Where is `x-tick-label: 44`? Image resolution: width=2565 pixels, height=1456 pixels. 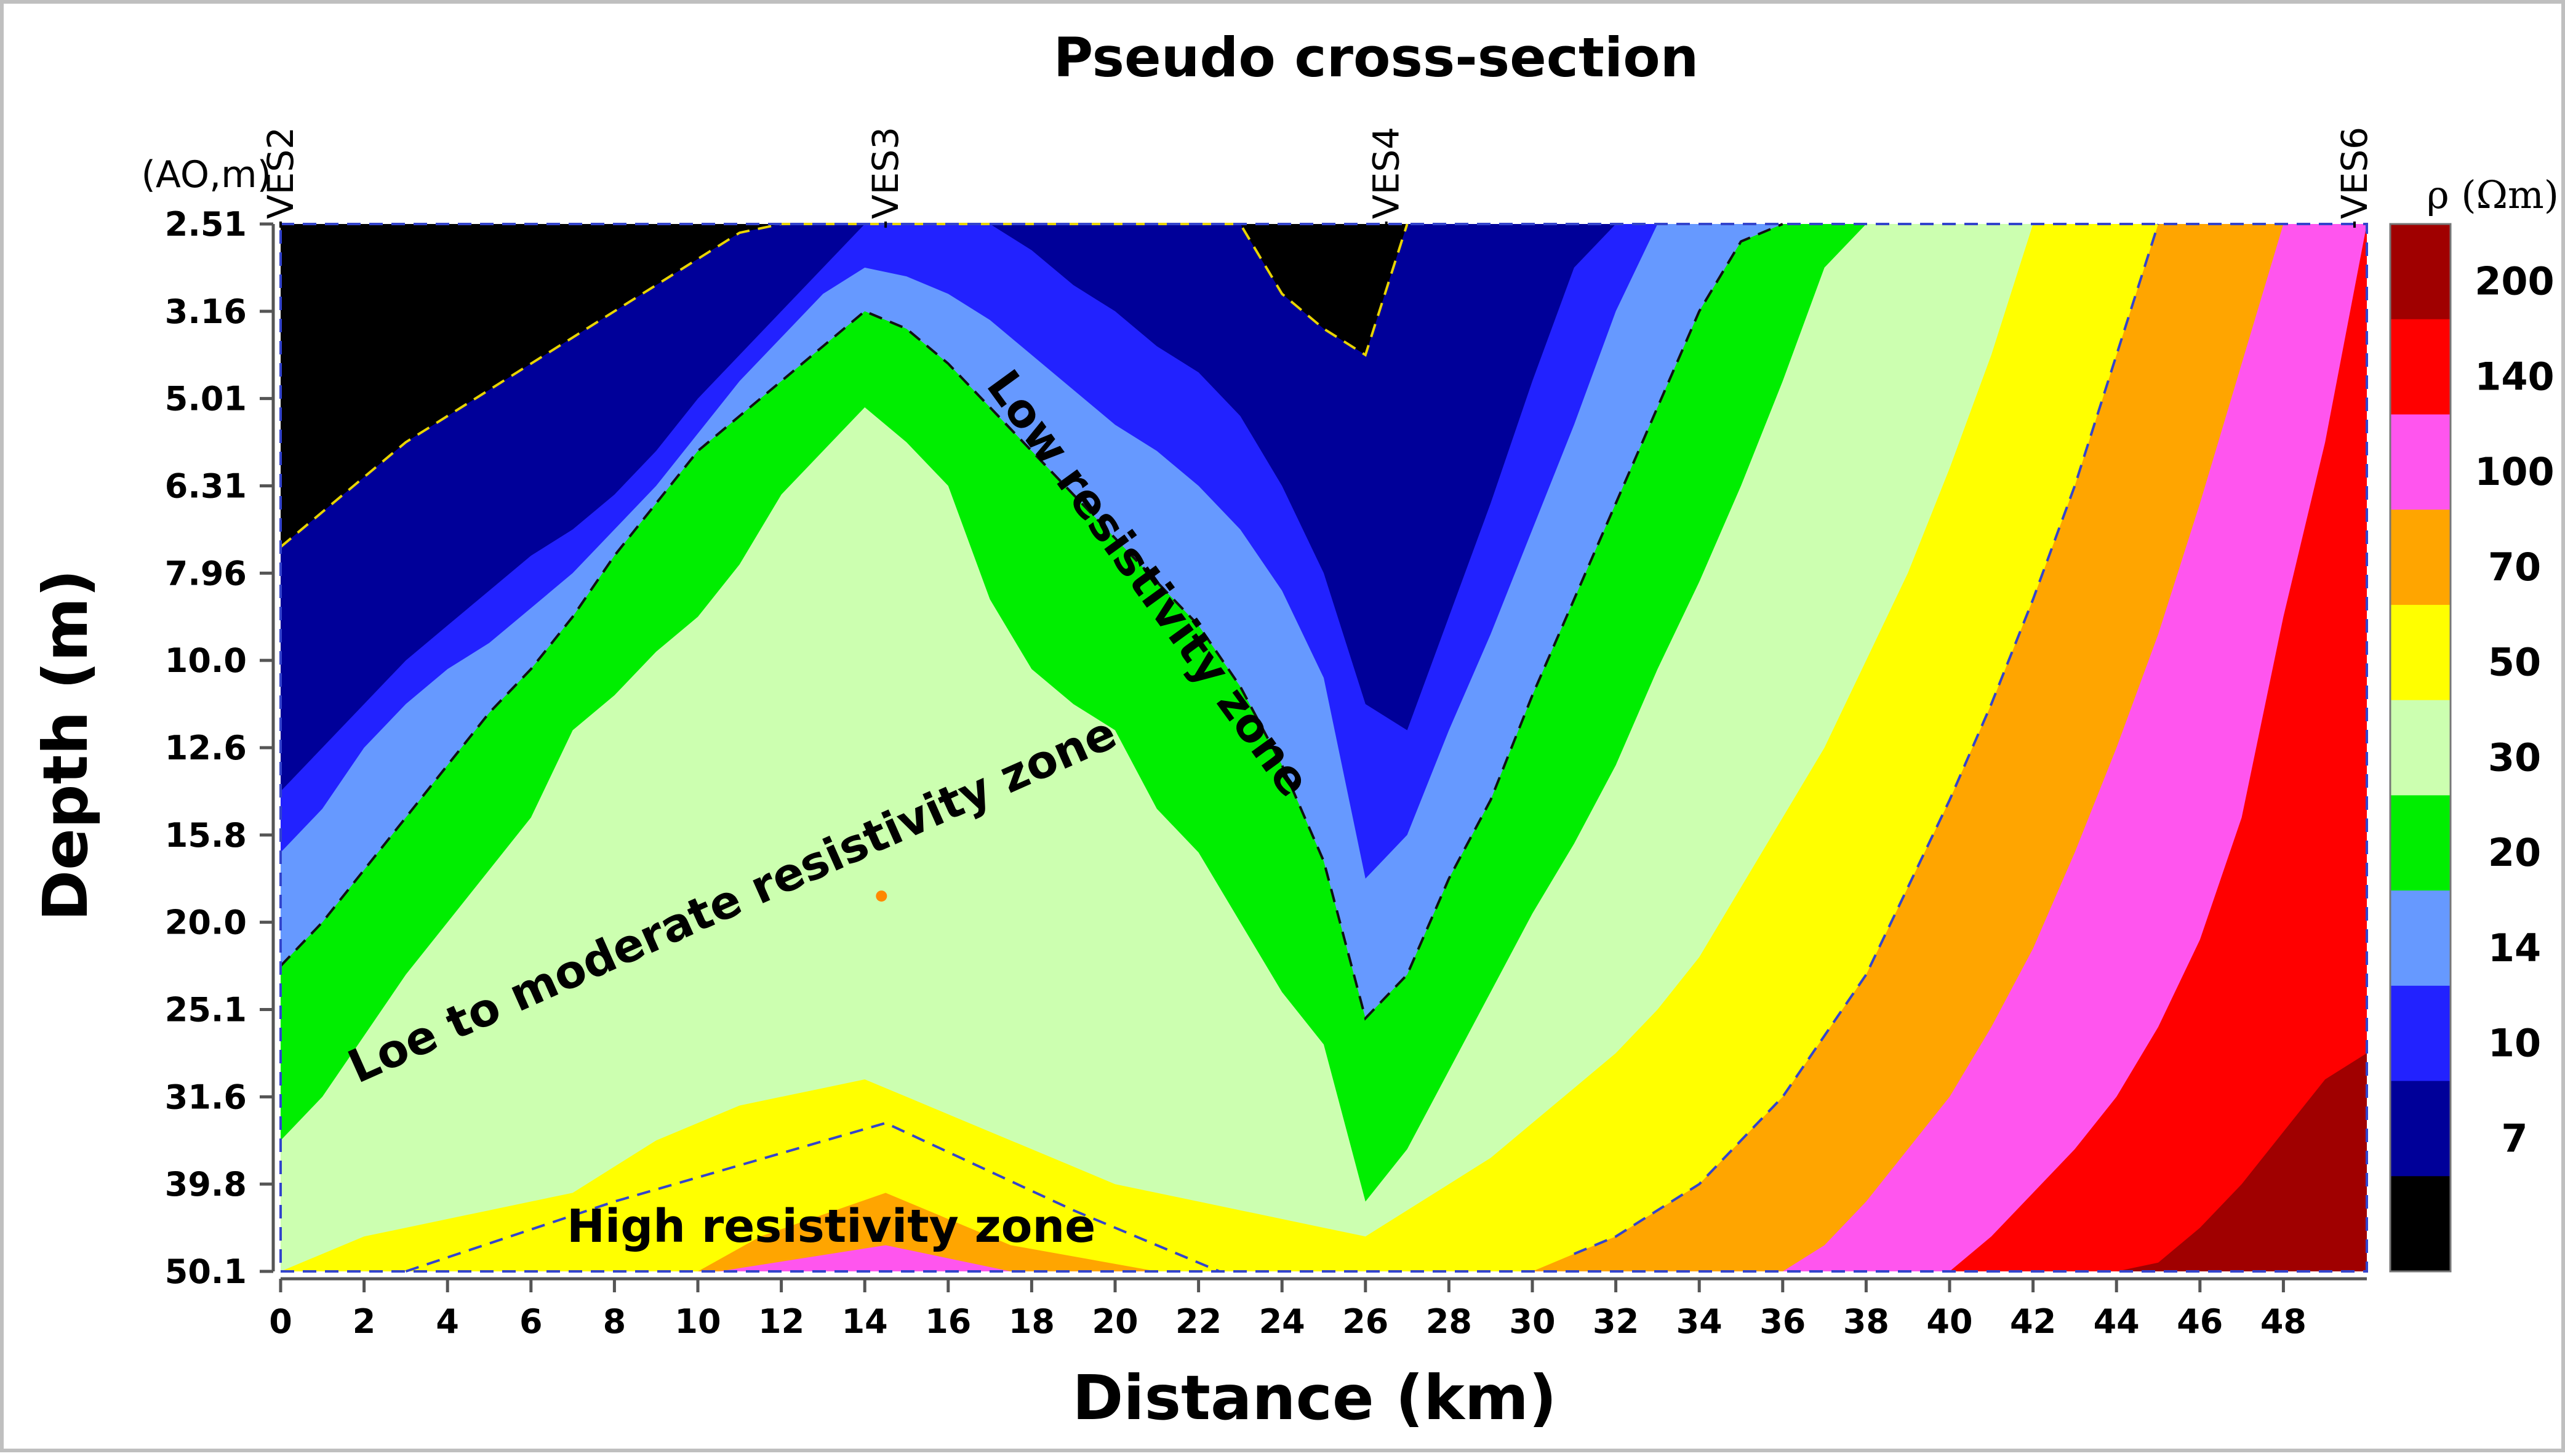 x-tick-label: 44 is located at coordinates (2117, 1321).